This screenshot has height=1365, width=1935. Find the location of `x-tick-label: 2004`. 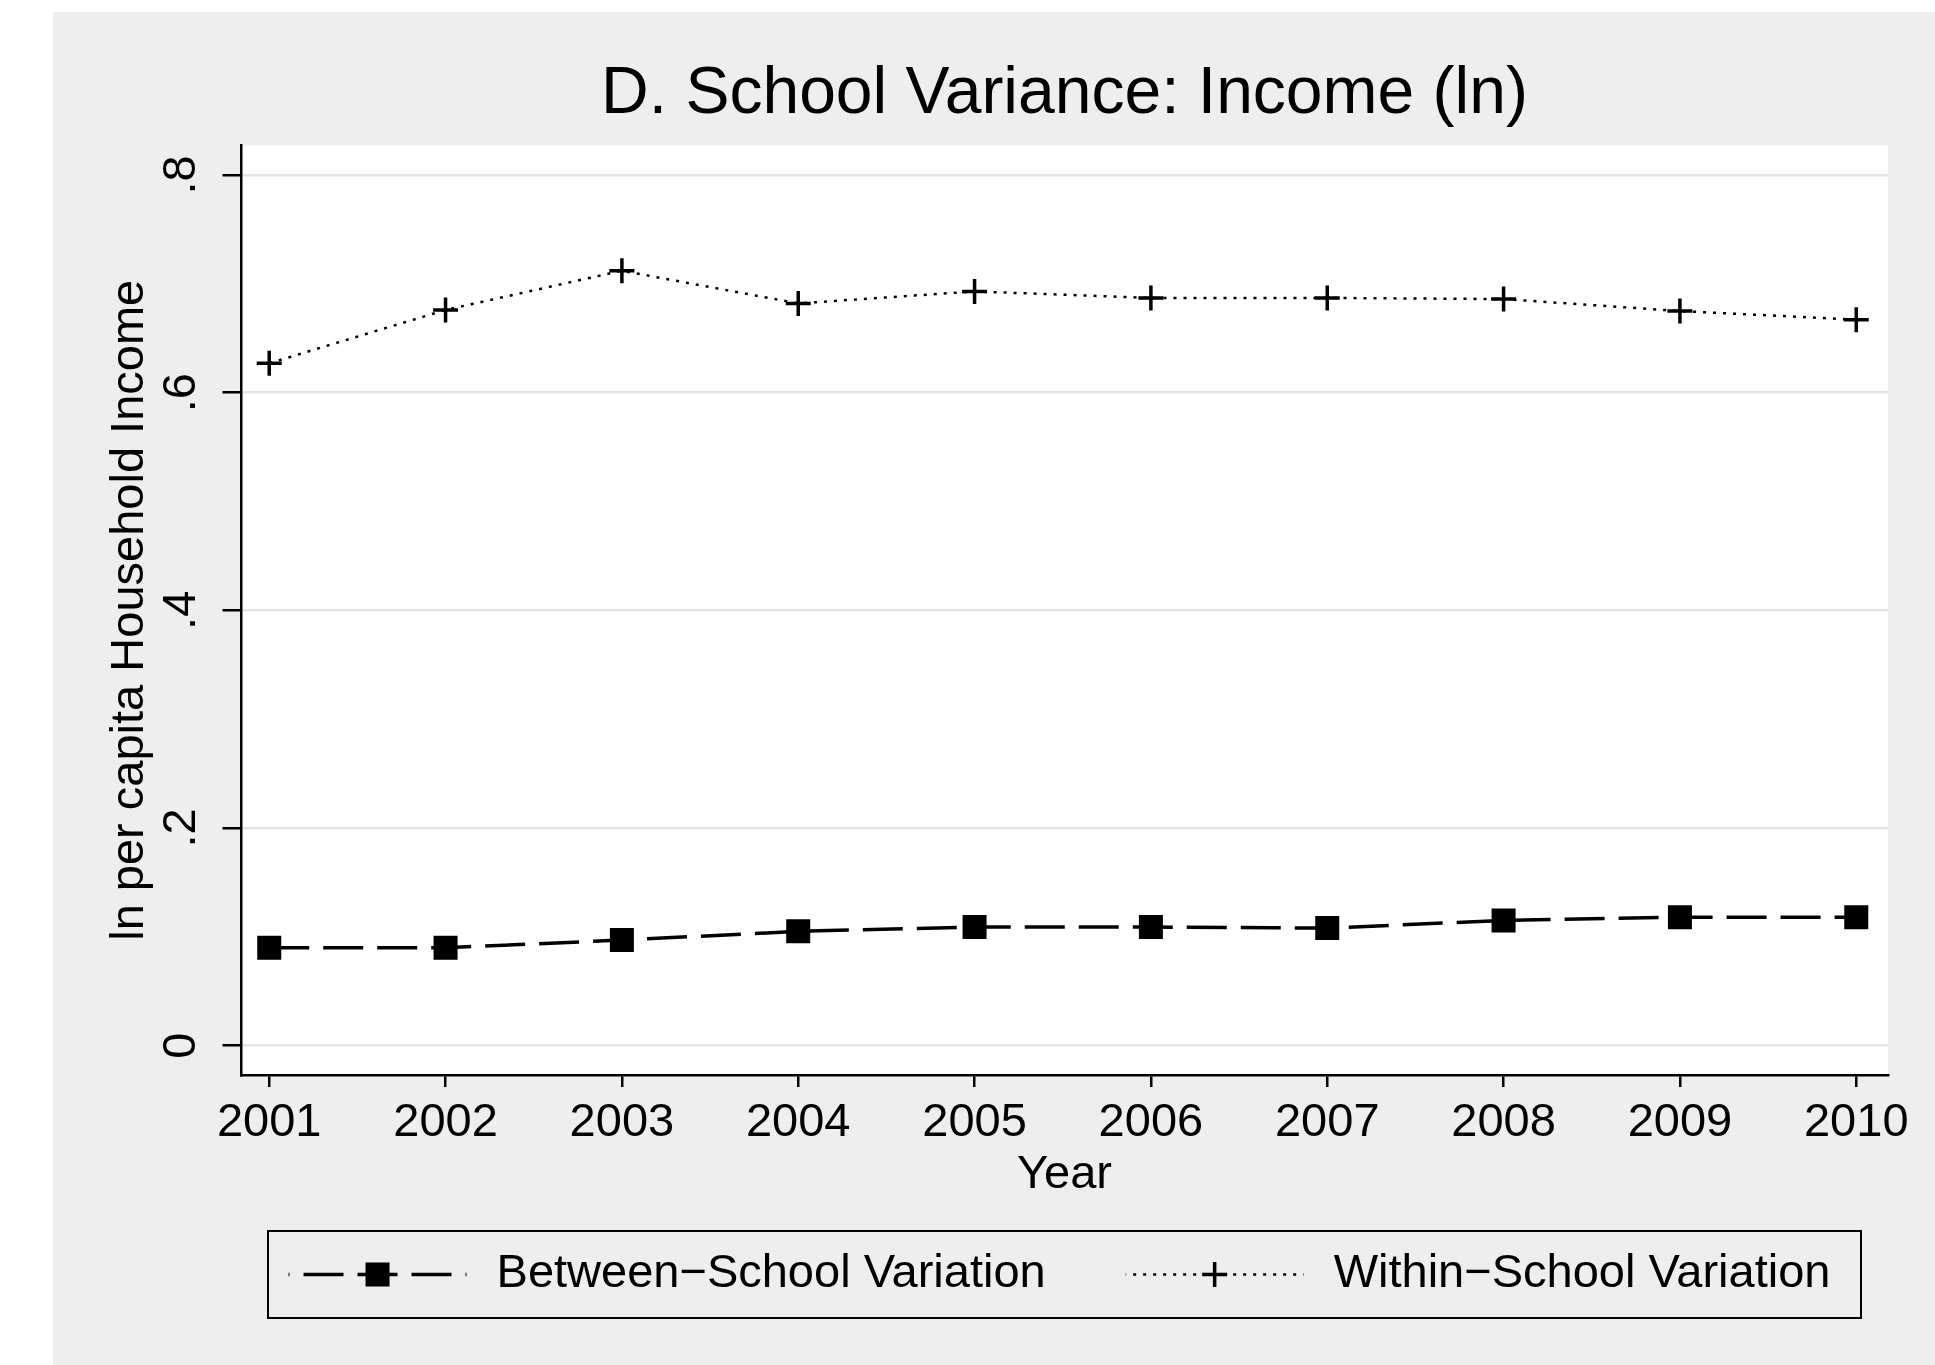

x-tick-label: 2004 is located at coordinates (798, 1120).